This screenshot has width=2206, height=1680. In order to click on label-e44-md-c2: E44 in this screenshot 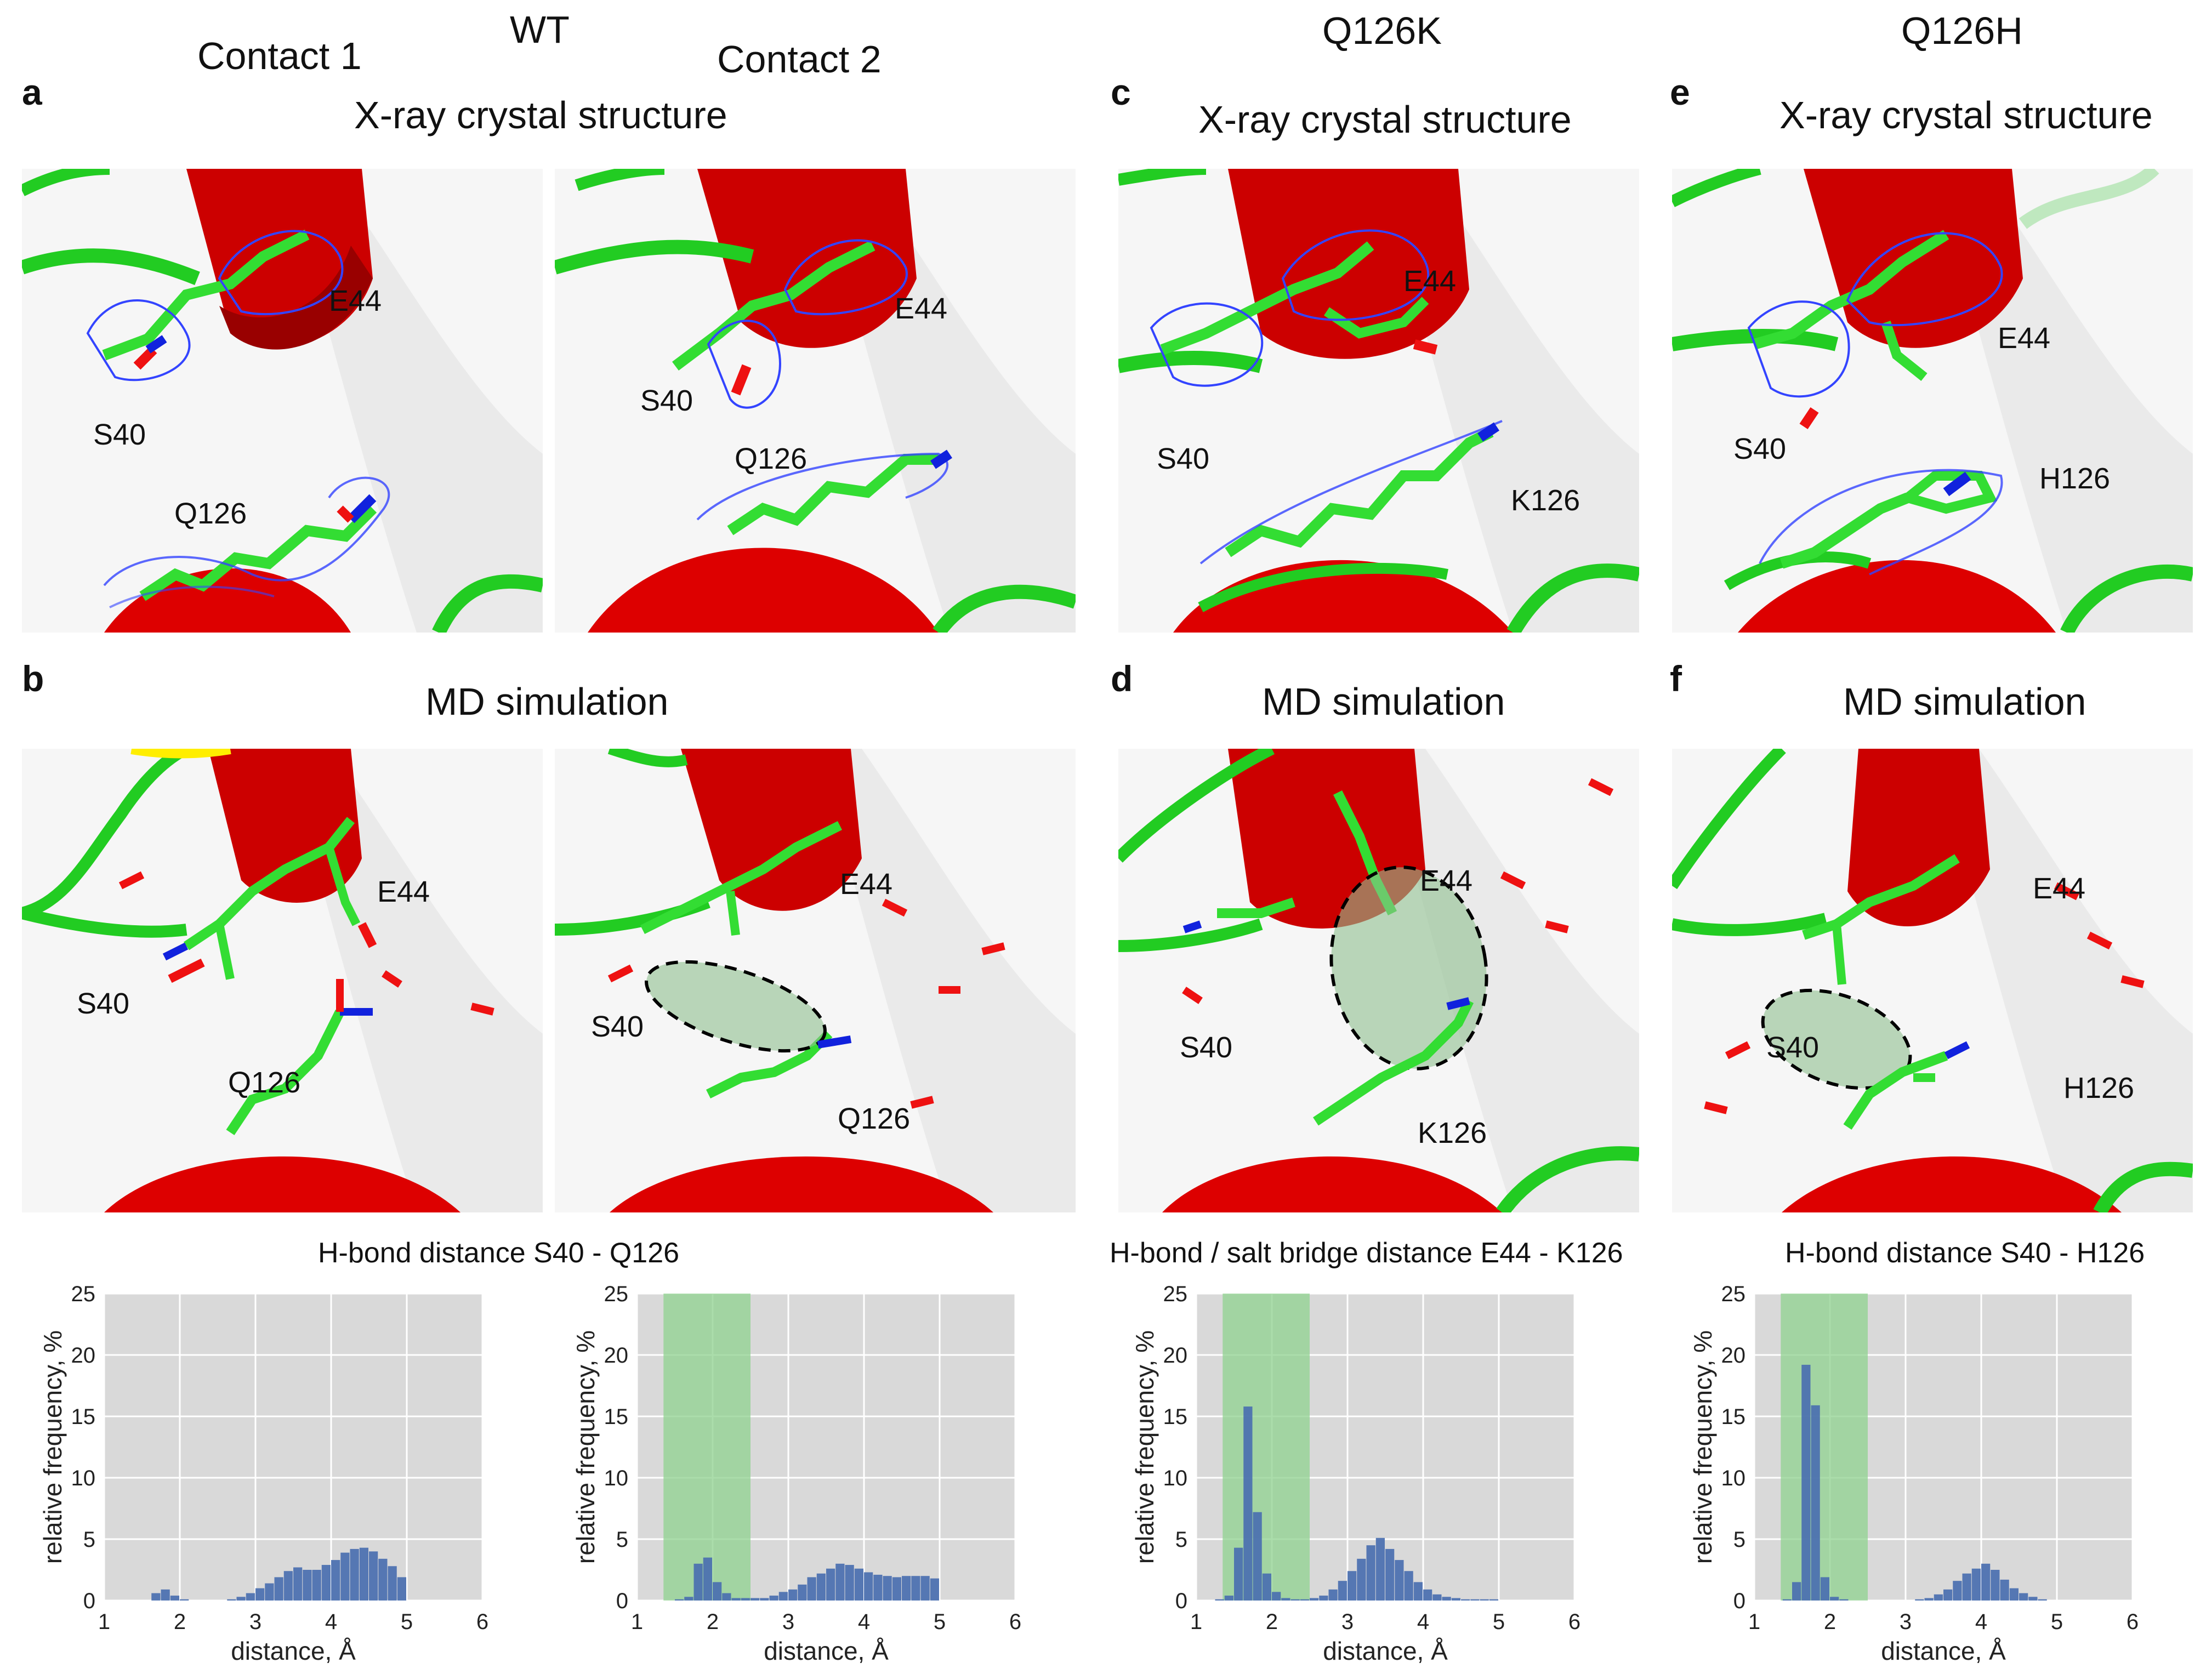, I will do `click(866, 884)`.